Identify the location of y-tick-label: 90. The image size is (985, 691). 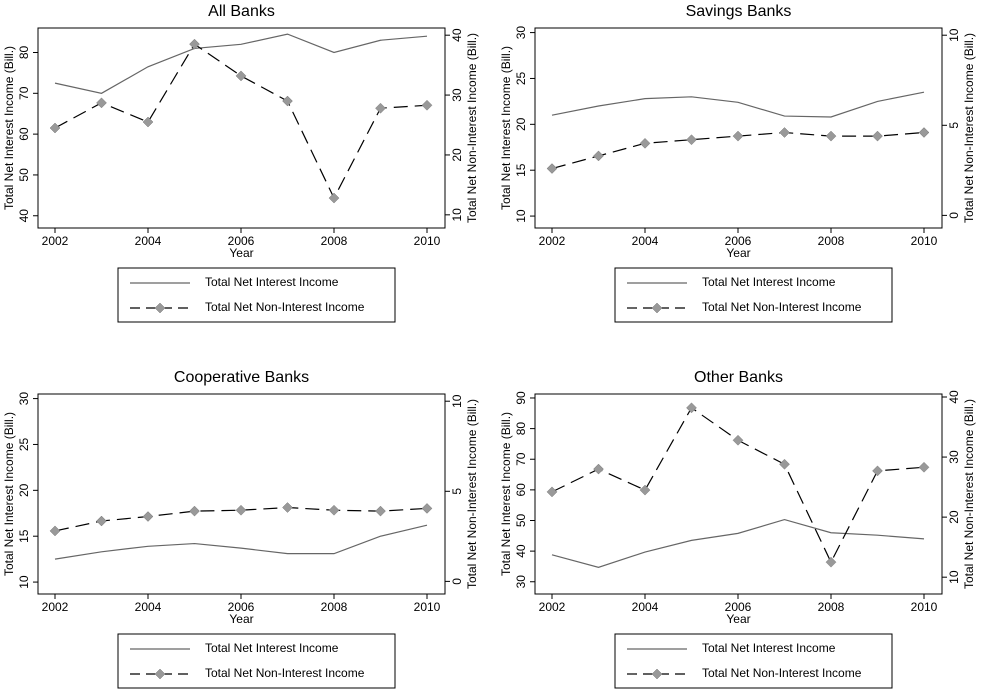
(521, 398).